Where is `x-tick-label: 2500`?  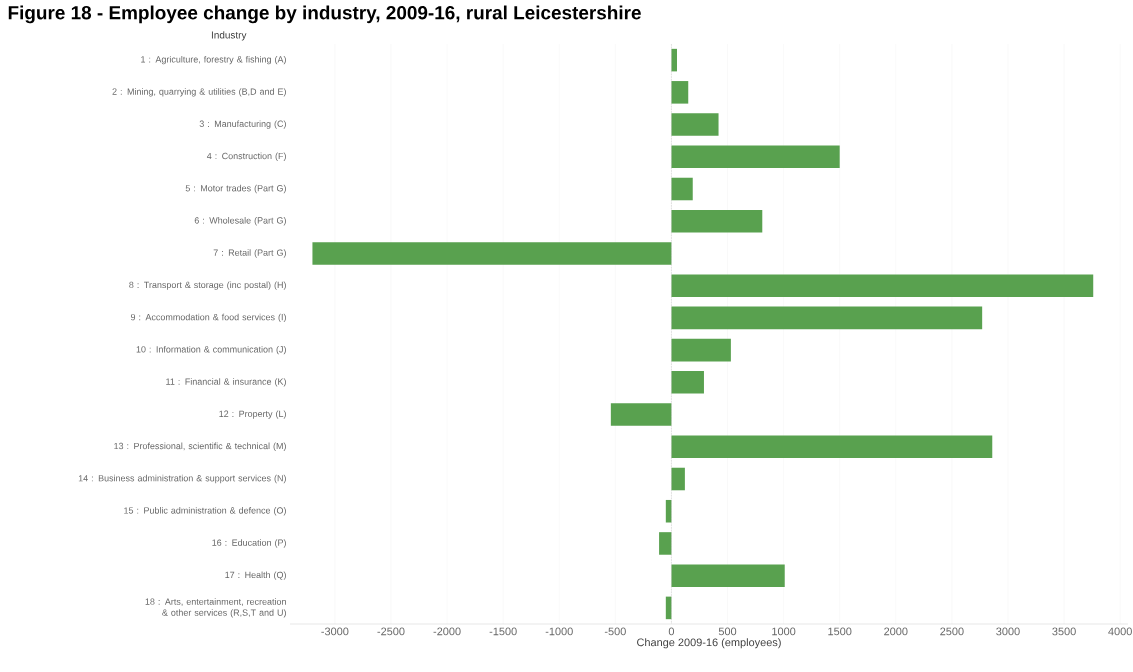
x-tick-label: 2500 is located at coordinates (952, 631).